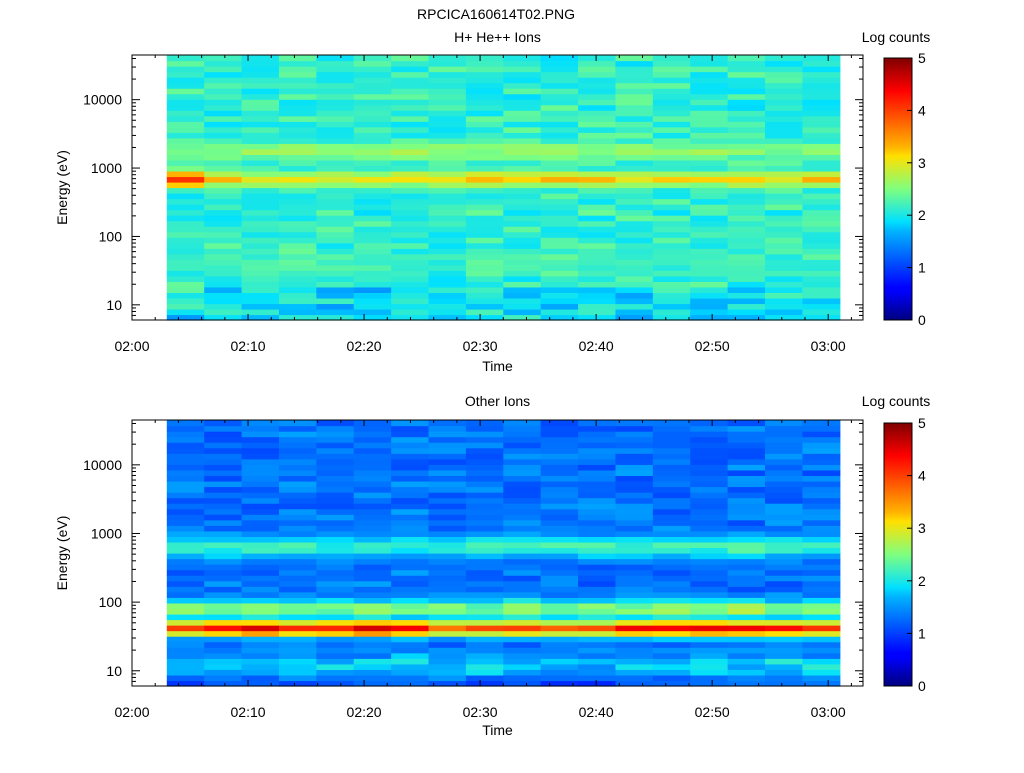  What do you see at coordinates (898, 189) in the screenshot?
I see `colorbar` at bounding box center [898, 189].